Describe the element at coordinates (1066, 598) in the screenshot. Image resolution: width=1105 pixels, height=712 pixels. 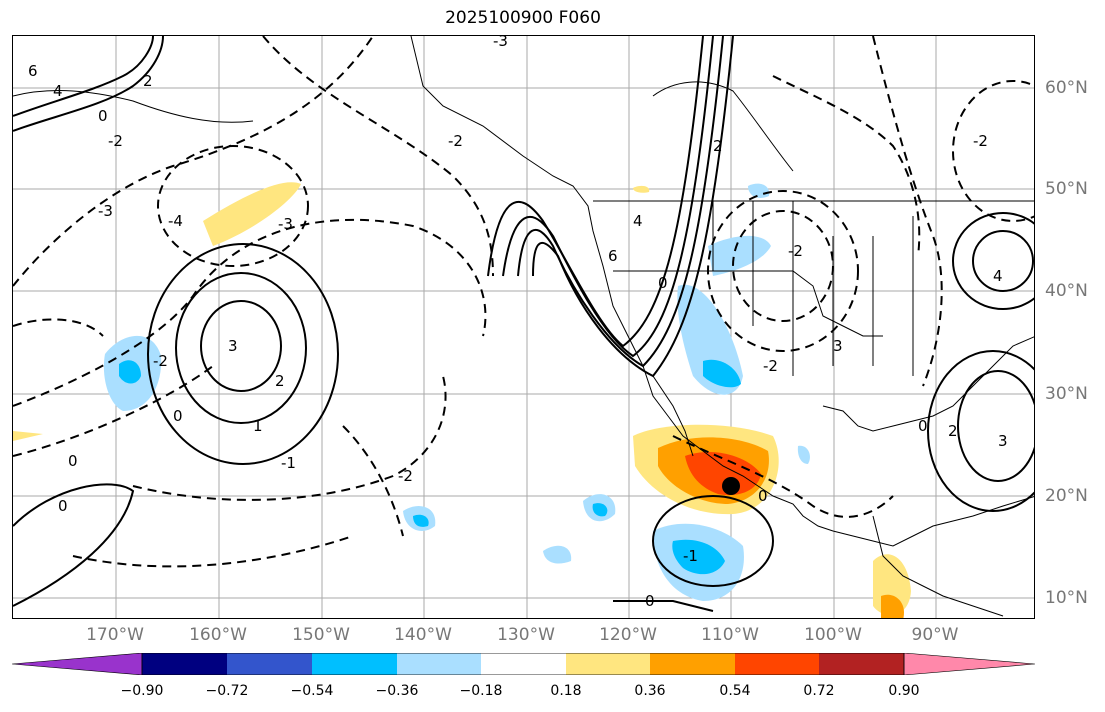
I see `lat-label: 10°N` at that location.